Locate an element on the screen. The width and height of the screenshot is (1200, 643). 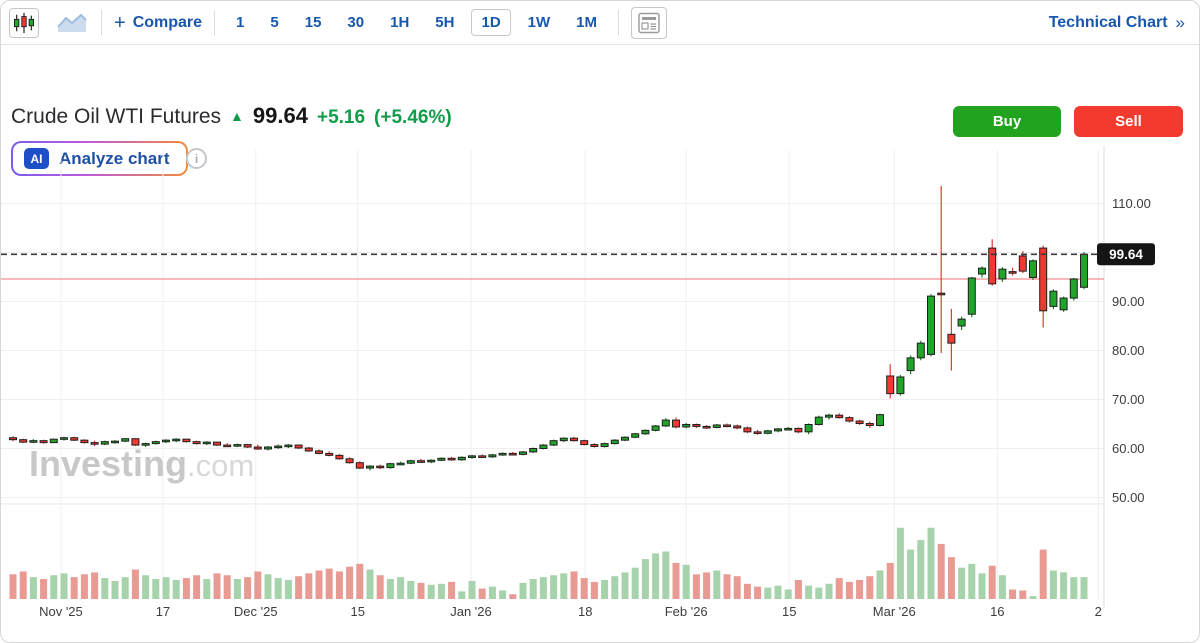
ai-badge-icon: AI is located at coordinates (36, 158).